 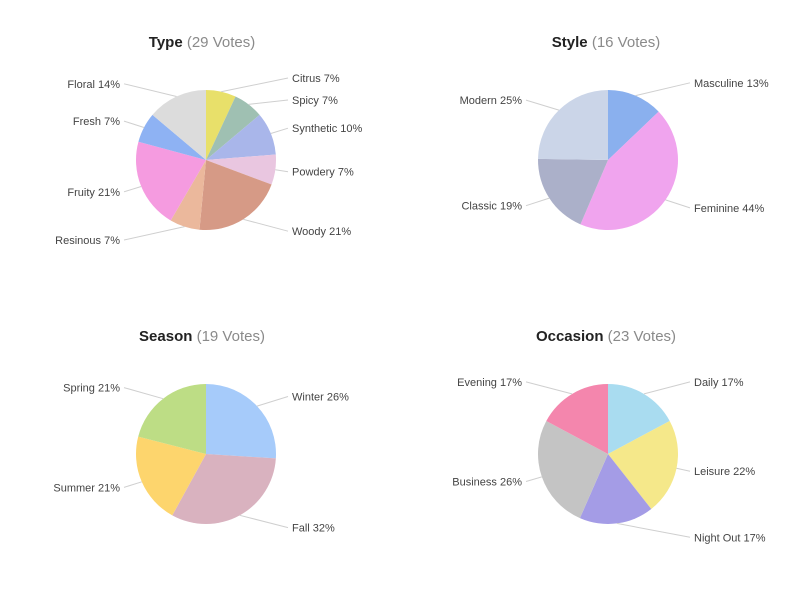 What do you see at coordinates (642, 336) in the screenshot?
I see `votes-count: (23 Votes)` at bounding box center [642, 336].